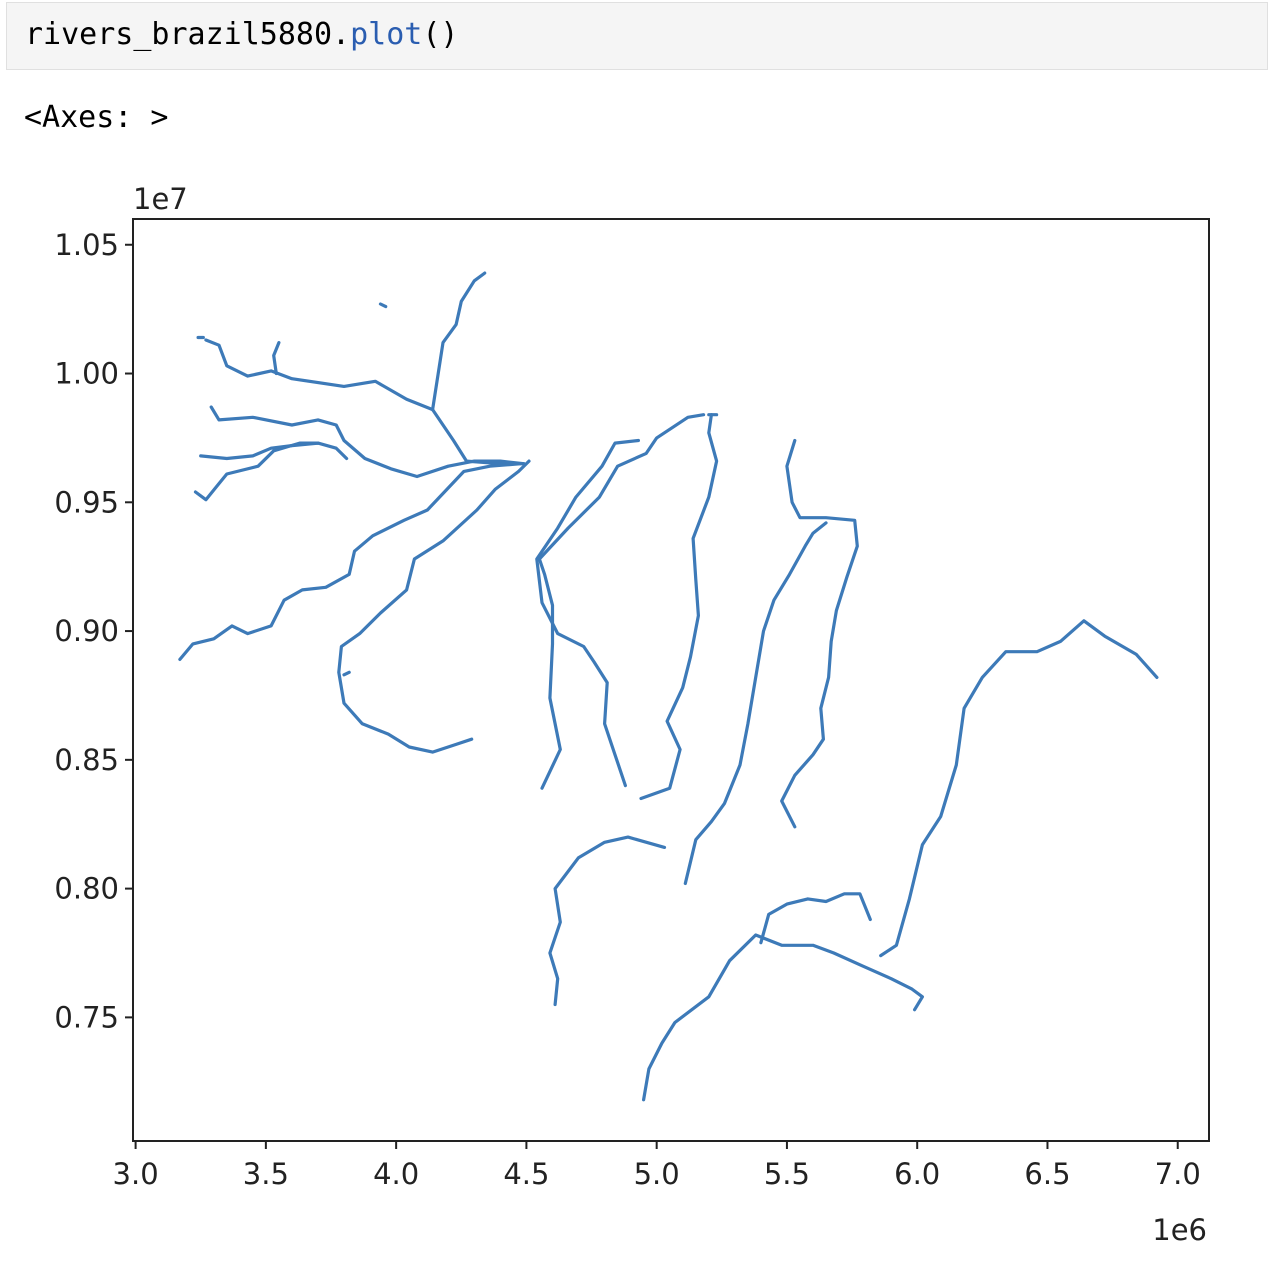 This screenshot has width=1272, height=1270. What do you see at coordinates (266, 1174) in the screenshot?
I see `x-tick-label: 3.5` at bounding box center [266, 1174].